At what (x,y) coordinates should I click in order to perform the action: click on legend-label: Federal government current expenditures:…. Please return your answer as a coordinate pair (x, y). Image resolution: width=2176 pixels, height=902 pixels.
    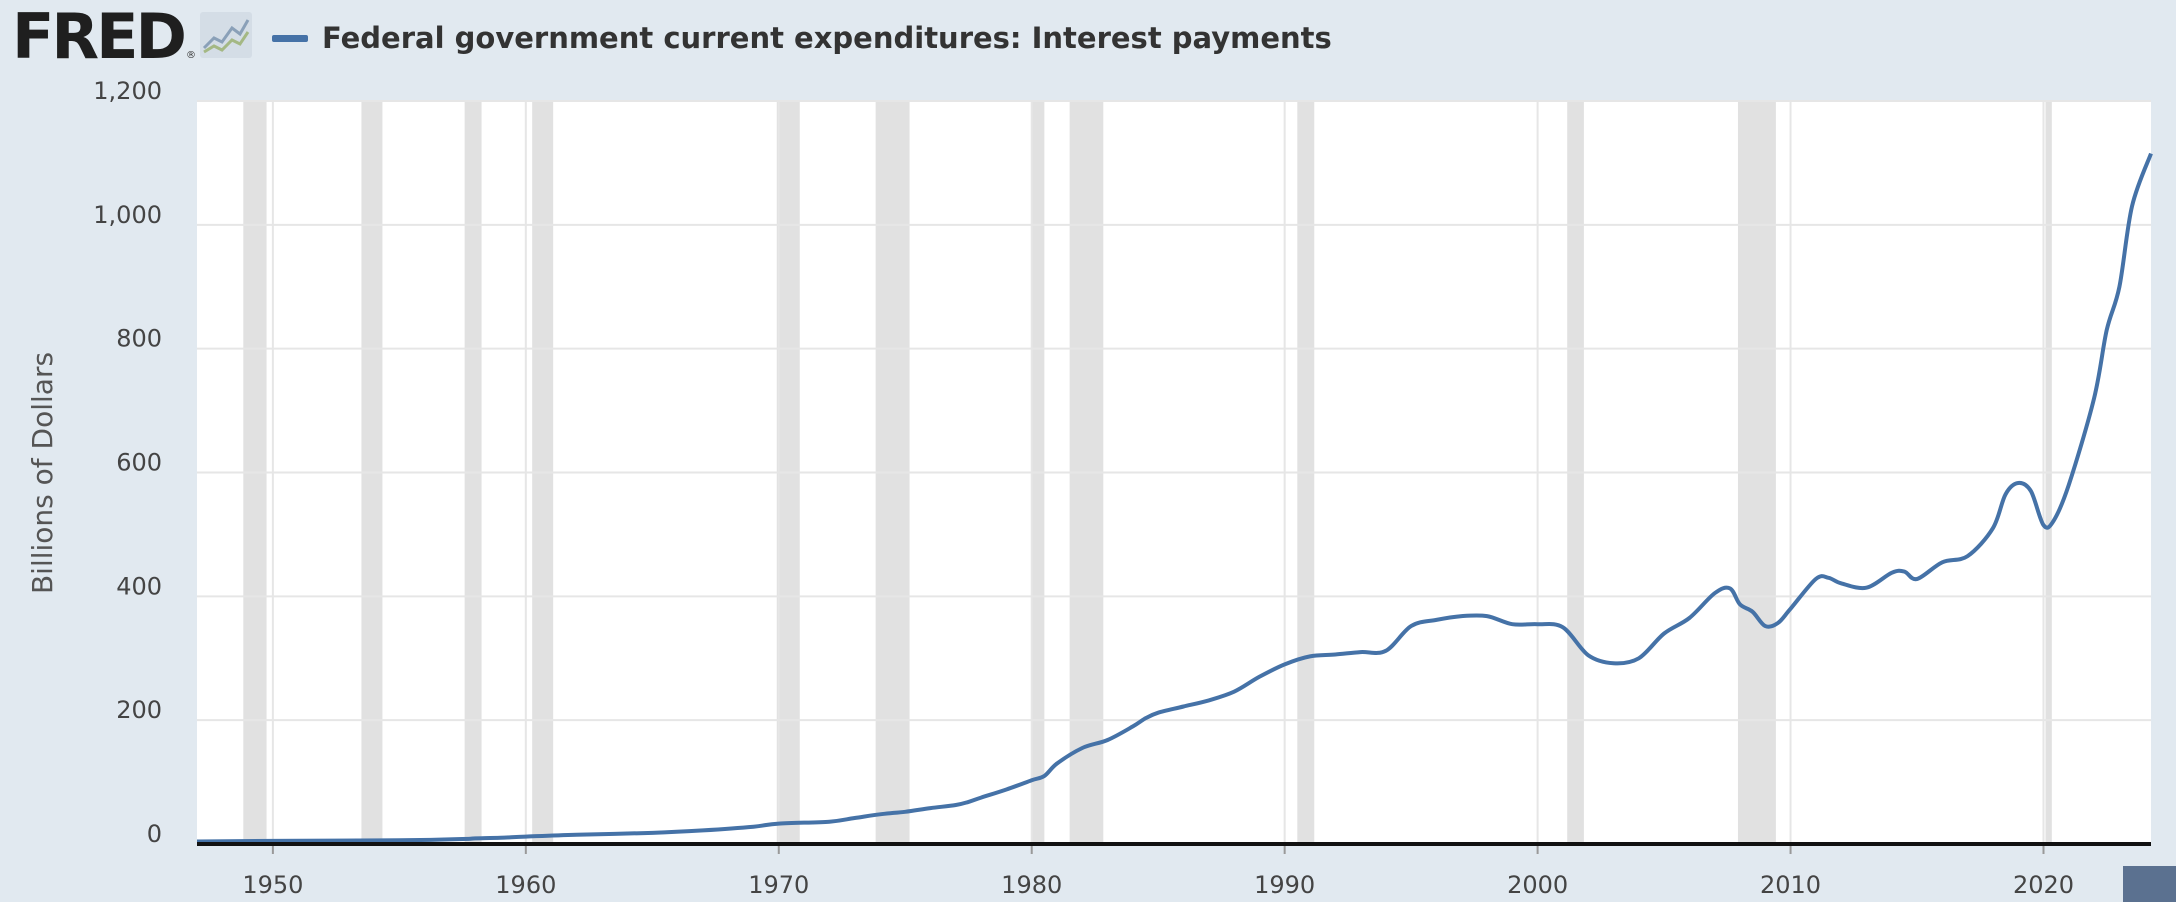
    Looking at the image, I should click on (827, 38).